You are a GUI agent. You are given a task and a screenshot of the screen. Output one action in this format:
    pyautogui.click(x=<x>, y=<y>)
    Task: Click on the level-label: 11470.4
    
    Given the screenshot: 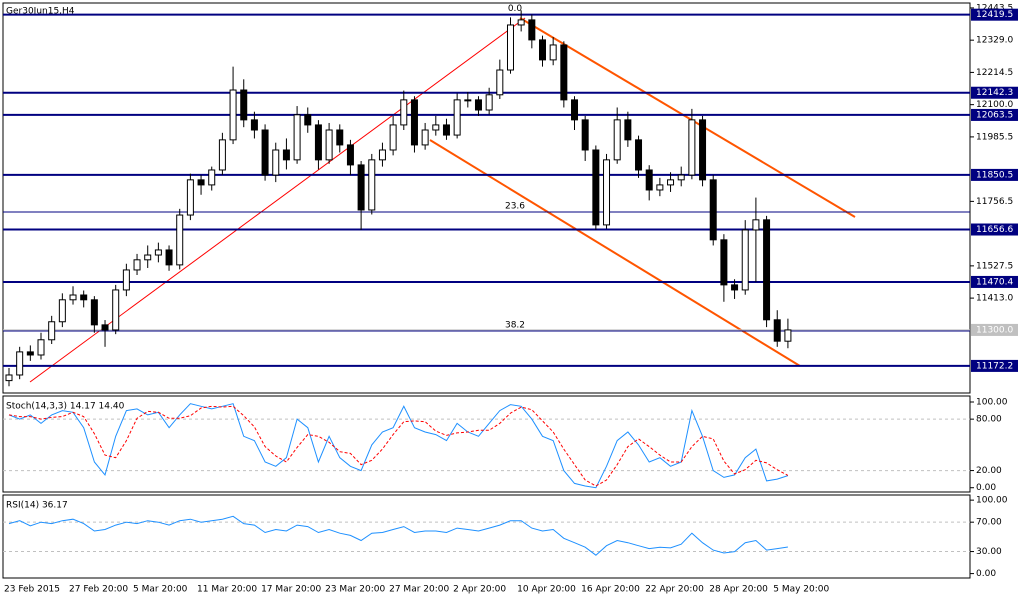 What is the action you would take?
    pyautogui.click(x=994, y=282)
    